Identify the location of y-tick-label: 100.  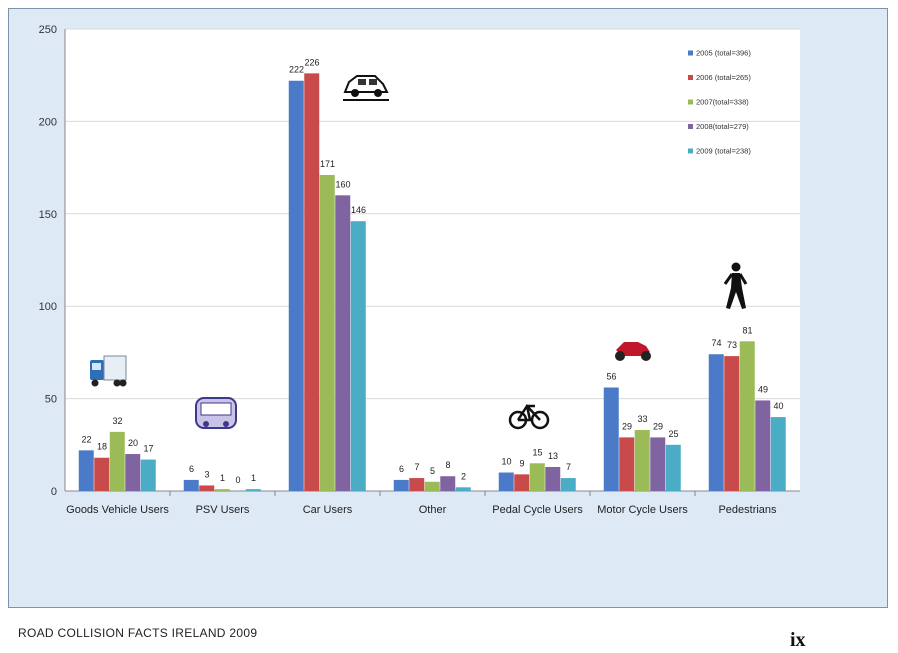
(48, 307).